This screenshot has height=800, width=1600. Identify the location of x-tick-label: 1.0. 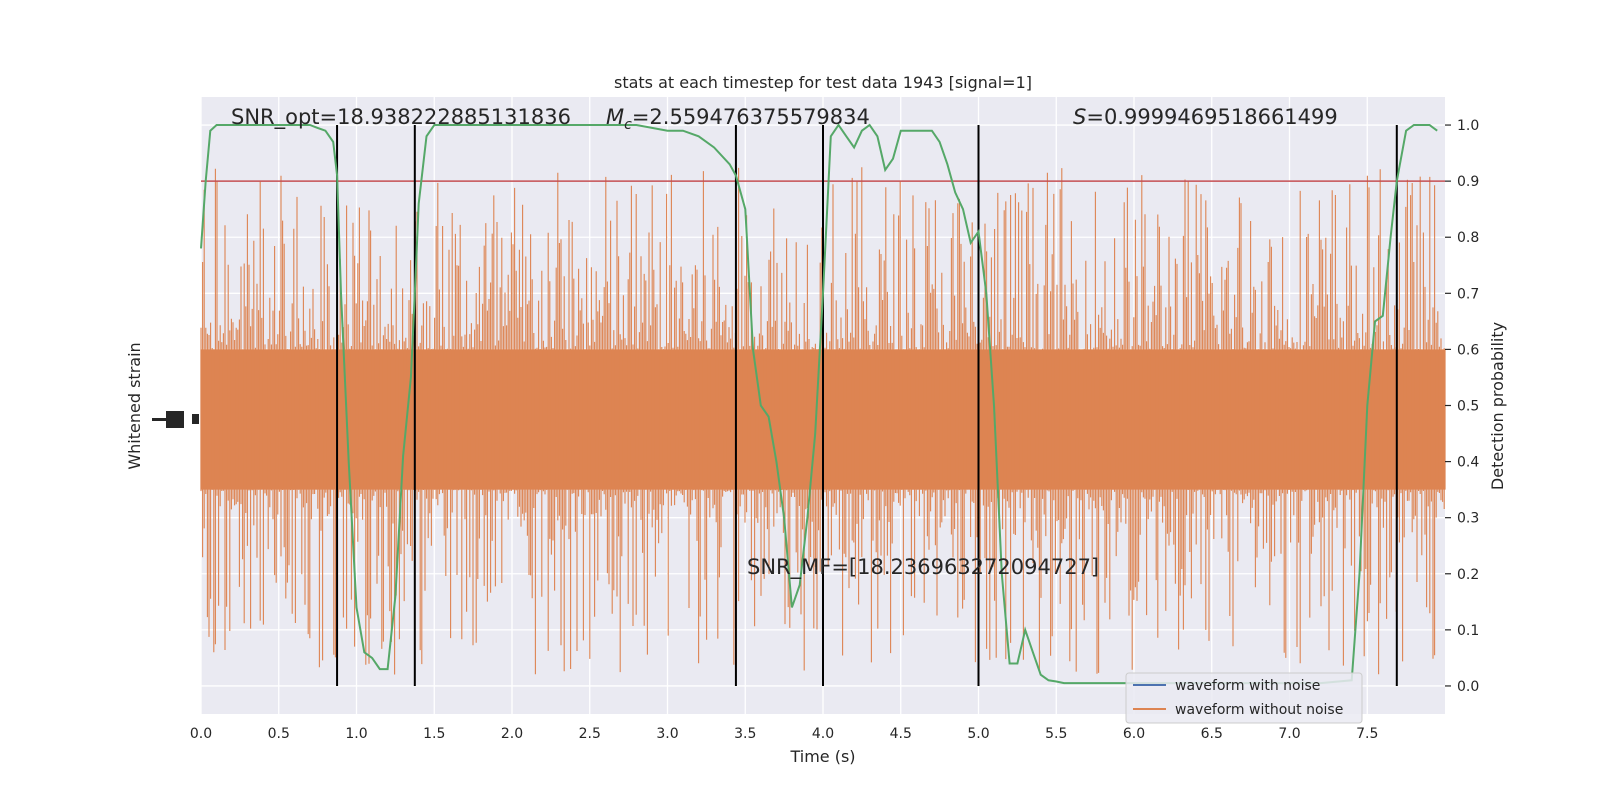
(356, 734).